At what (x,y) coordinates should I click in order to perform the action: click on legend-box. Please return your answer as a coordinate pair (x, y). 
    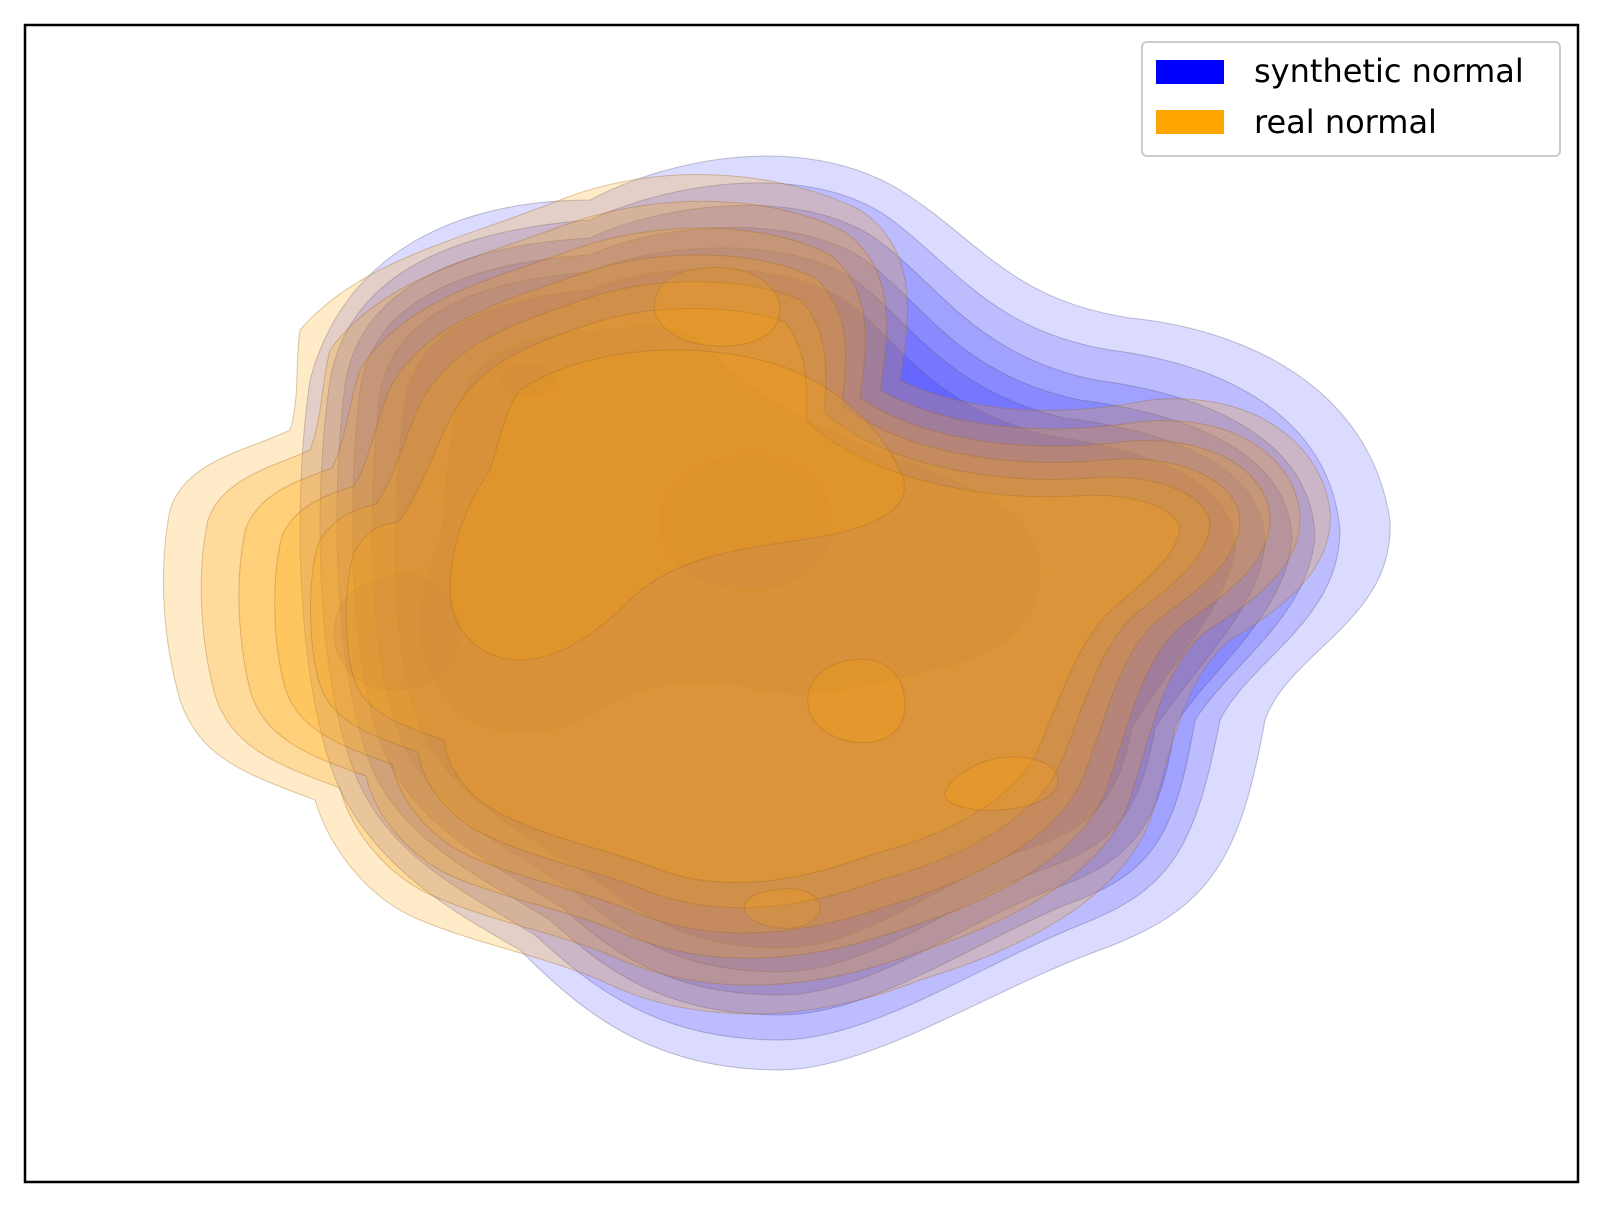
    Looking at the image, I should click on (1351, 99).